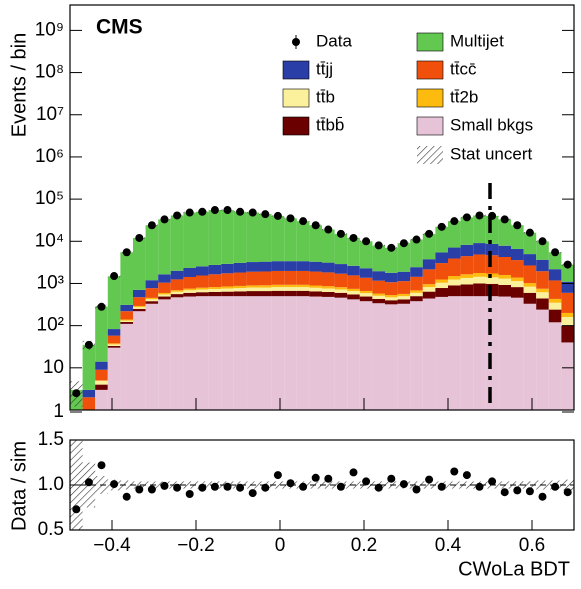 The width and height of the screenshot is (581, 589). Describe the element at coordinates (112, 545) in the screenshot. I see `x-tick-label: −0.4` at that location.